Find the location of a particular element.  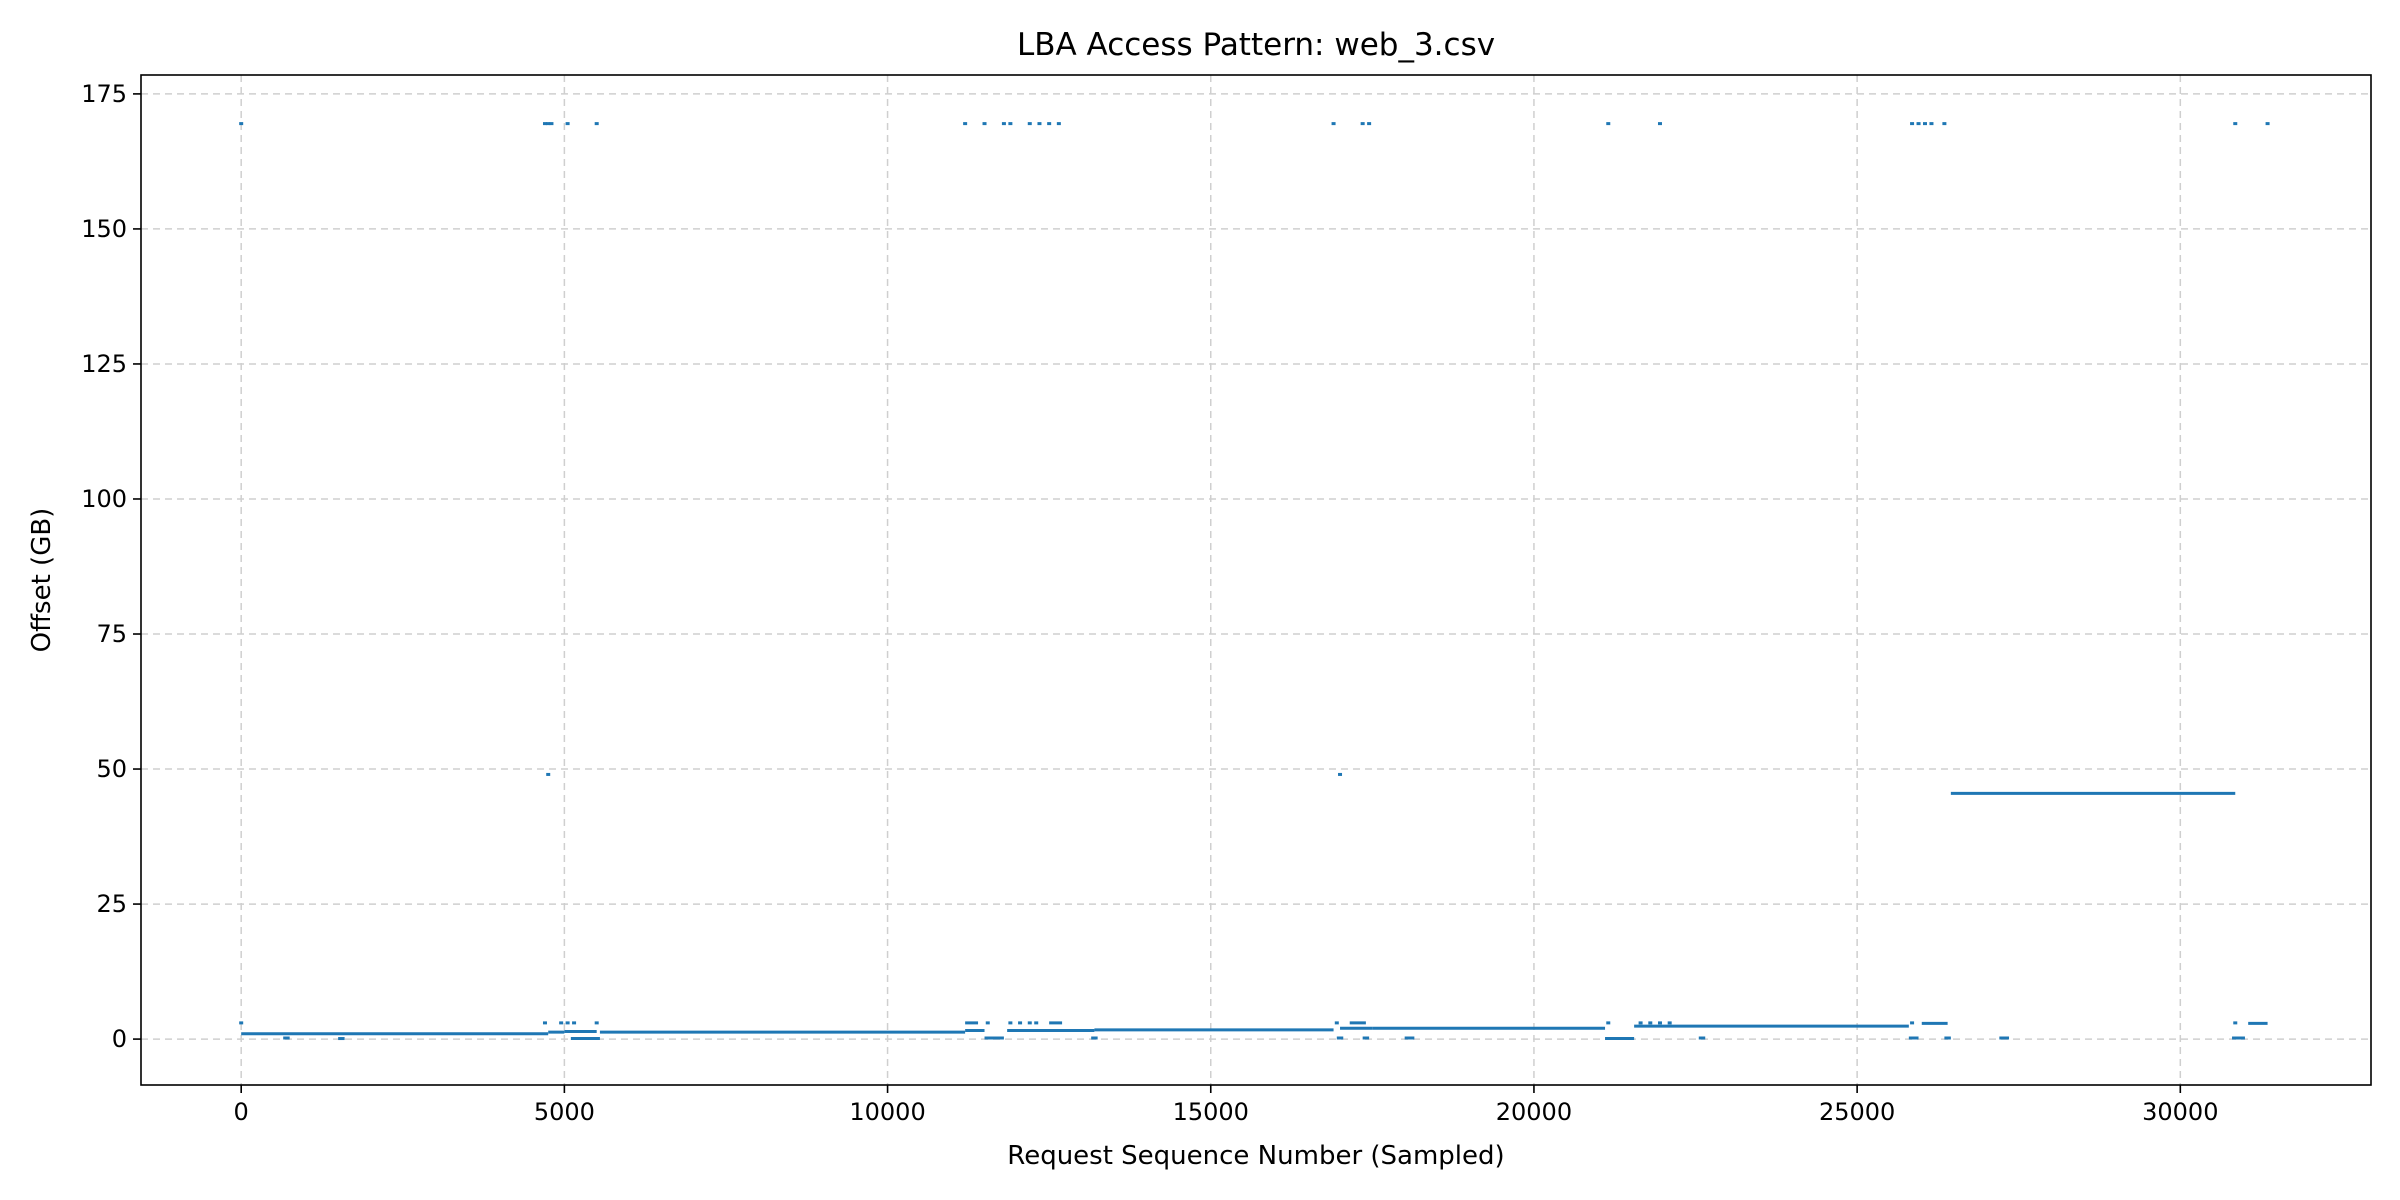

y-tick-label: 100 is located at coordinates (104, 499).